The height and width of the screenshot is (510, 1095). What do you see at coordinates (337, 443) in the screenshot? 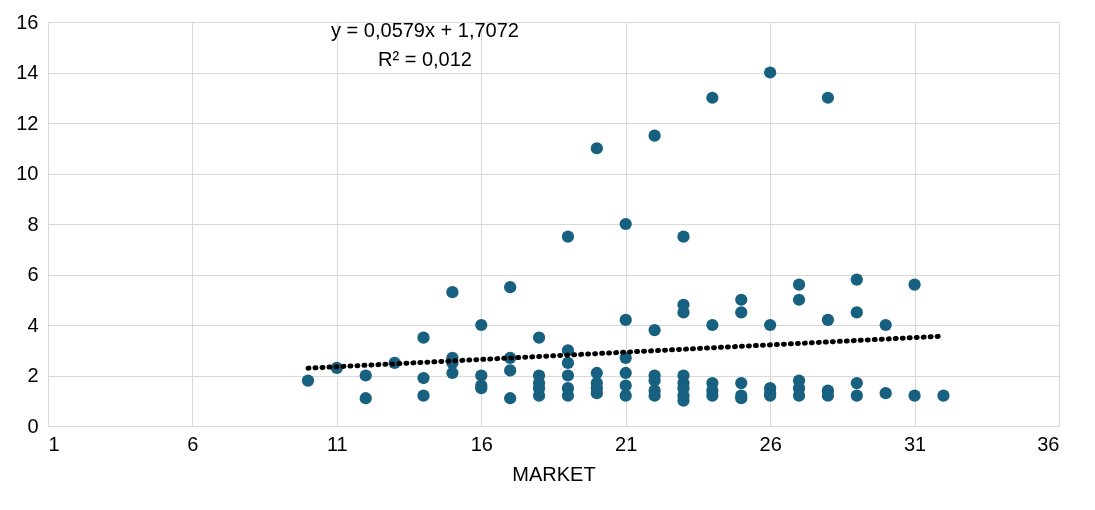
I see `x-tick-label: 11` at bounding box center [337, 443].